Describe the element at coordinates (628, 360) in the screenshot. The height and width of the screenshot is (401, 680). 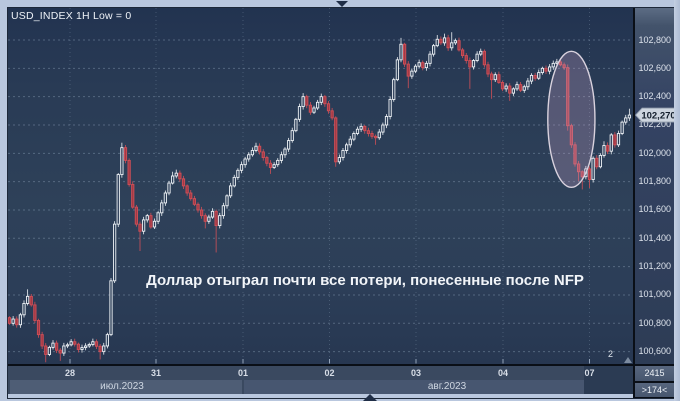
I see `scroll-end-arrow-icon` at that location.